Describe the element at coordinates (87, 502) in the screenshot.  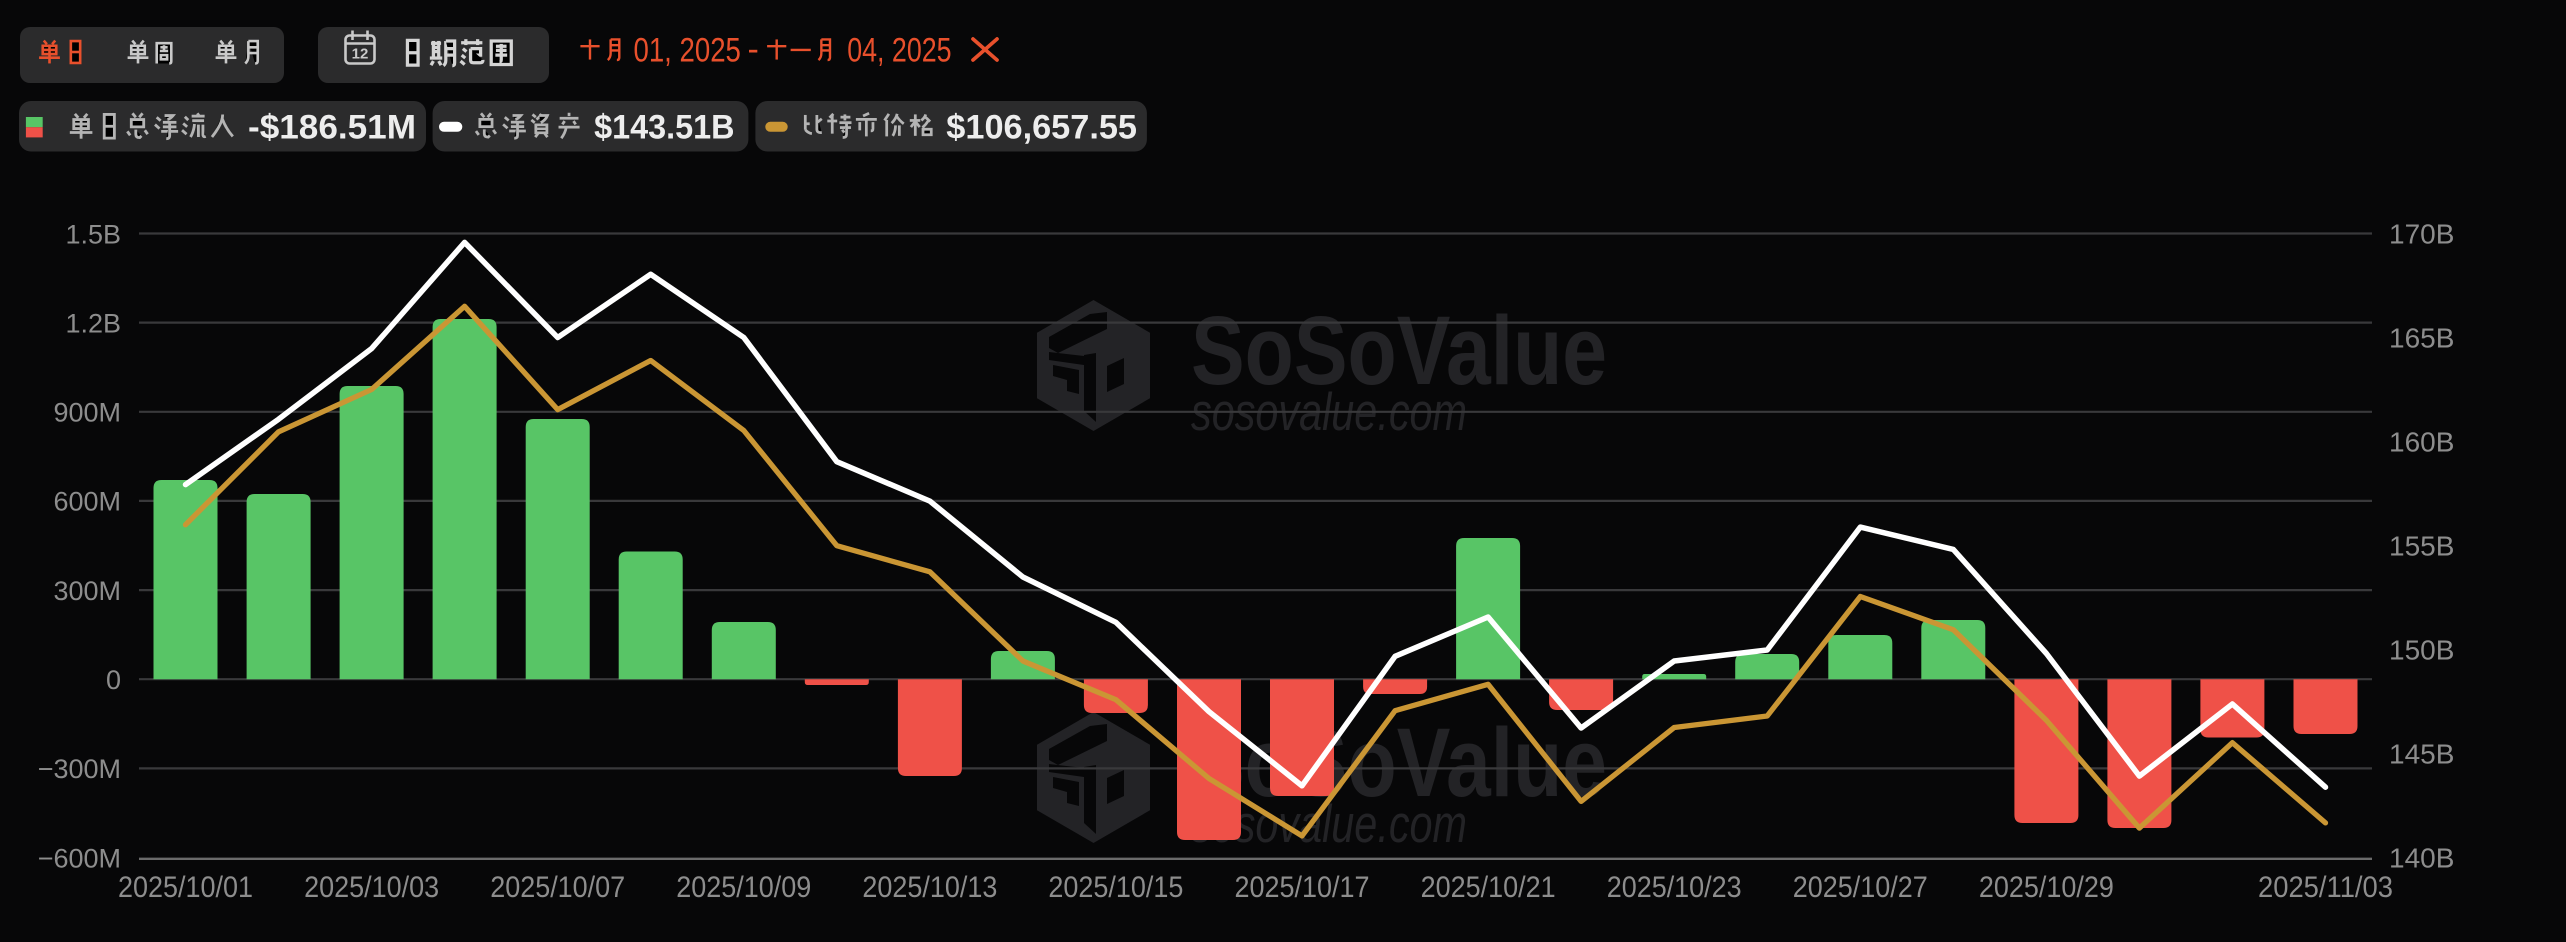
I see `svg-text: 600M` at that location.